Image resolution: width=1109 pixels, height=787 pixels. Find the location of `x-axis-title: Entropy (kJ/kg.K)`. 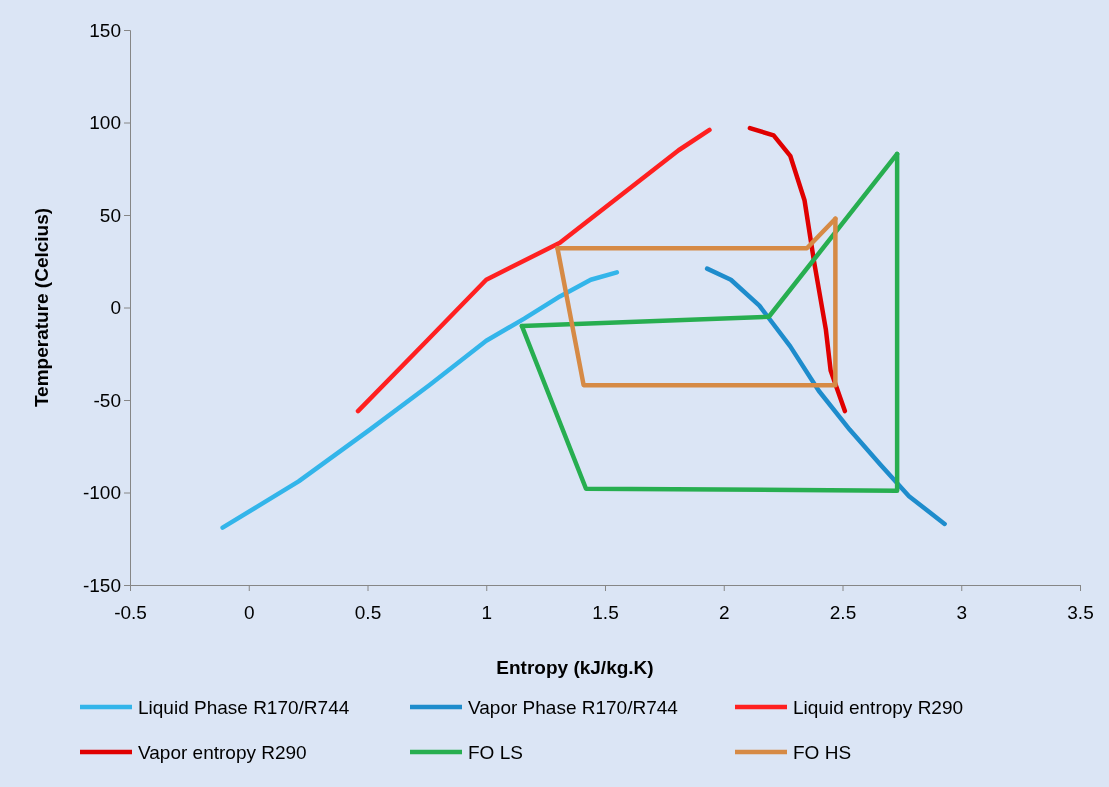

x-axis-title: Entropy (kJ/kg.K) is located at coordinates (575, 667).